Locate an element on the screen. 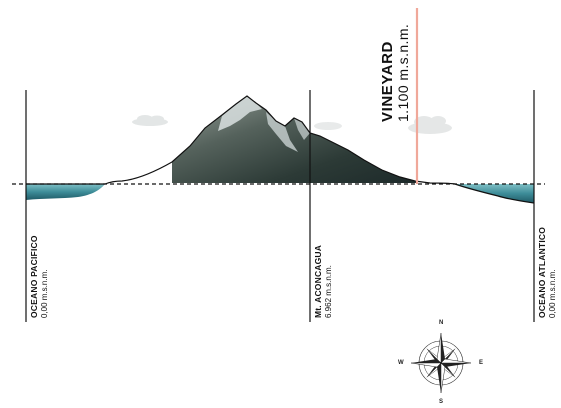 The image size is (561, 408). aconcagua-label: Mt. ACONCAGUA 6.962 m.s.n.m. is located at coordinates (323, 281).